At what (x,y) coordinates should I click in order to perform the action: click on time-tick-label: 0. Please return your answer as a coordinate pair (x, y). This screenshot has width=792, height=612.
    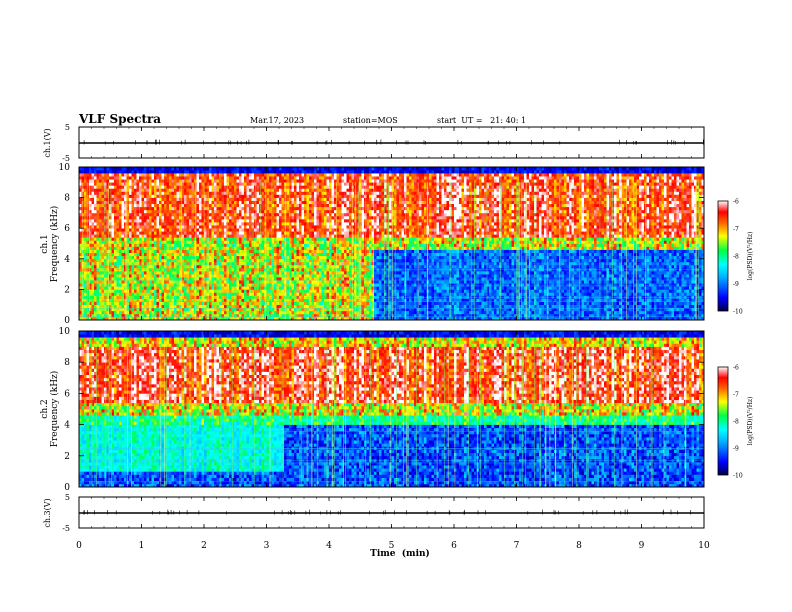
    Looking at the image, I should click on (79, 546).